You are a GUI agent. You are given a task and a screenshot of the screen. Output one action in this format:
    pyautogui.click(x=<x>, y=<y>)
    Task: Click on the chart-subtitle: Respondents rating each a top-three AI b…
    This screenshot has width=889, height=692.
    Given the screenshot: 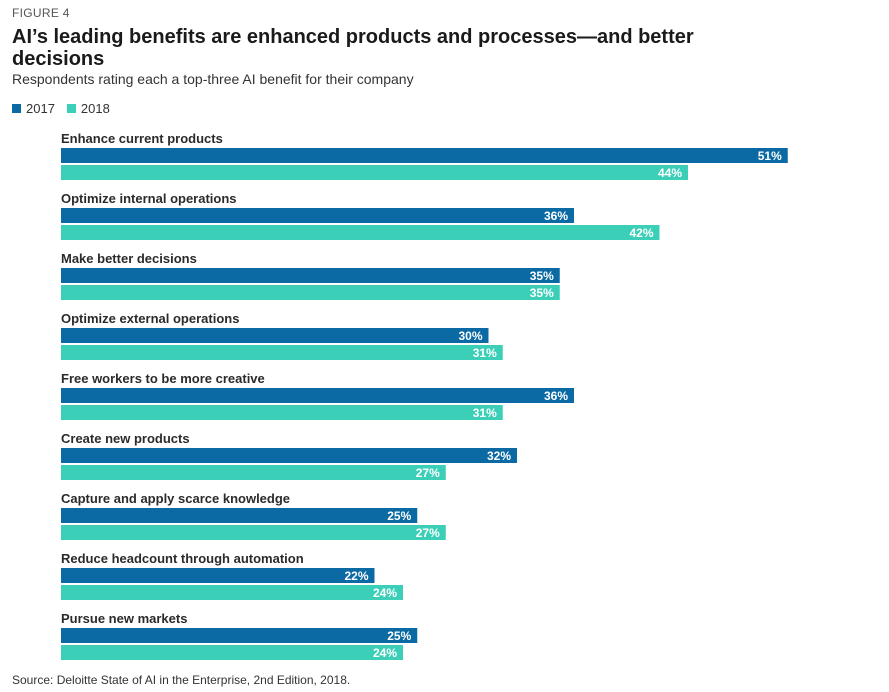 What is the action you would take?
    pyautogui.click(x=213, y=79)
    